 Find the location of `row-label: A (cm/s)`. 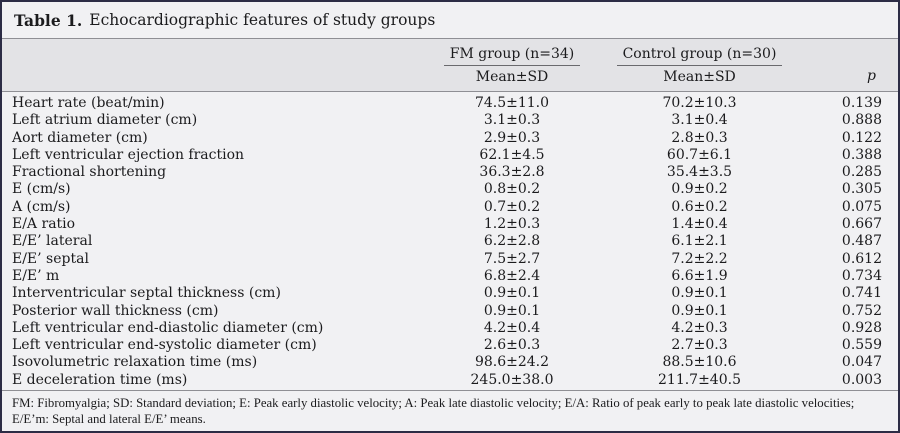

row-label: A (cm/s) is located at coordinates (41, 206).